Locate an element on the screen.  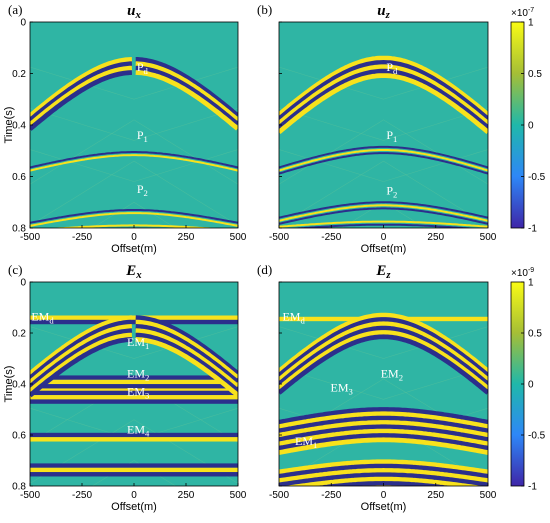
colorbar-2: 1 0.5 0 -0.5 -1 ×10-9 is located at coordinates (528, 380).